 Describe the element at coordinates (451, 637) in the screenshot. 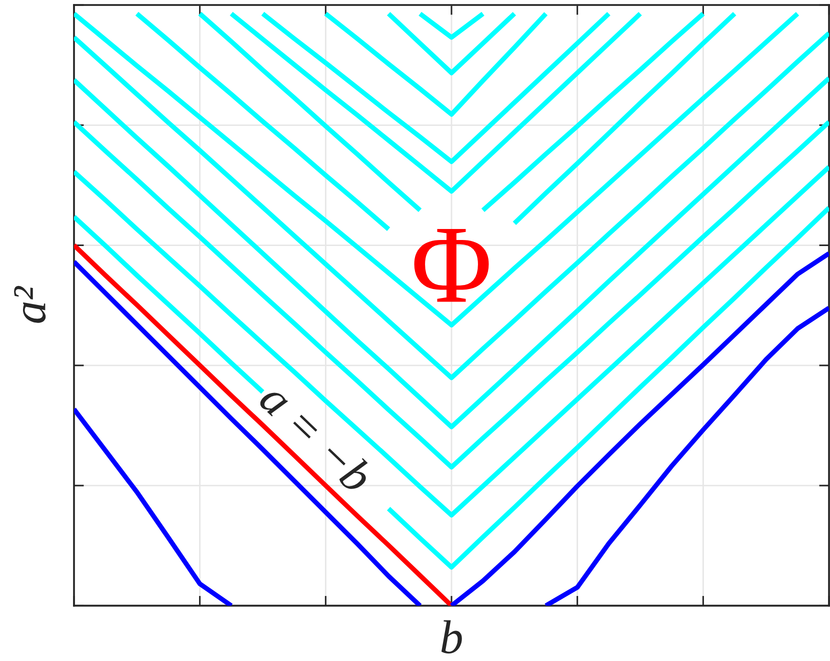

I see `x-axis-title: b` at that location.